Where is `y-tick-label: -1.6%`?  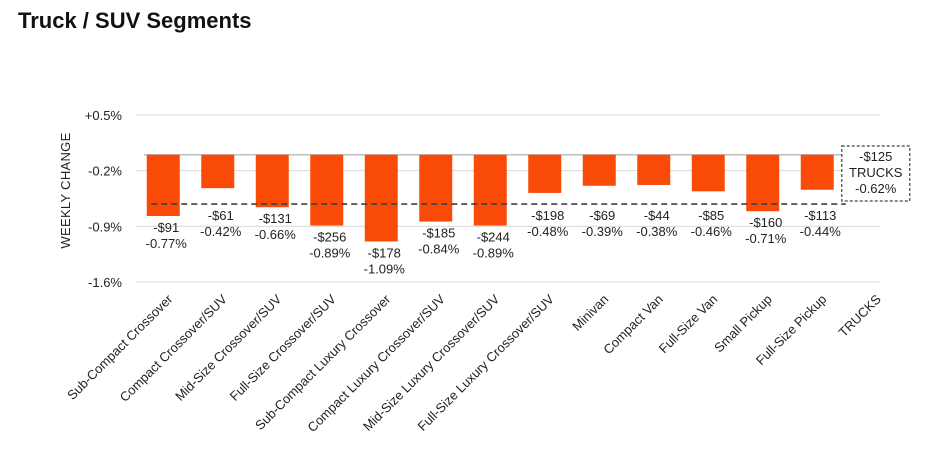
y-tick-label: -1.6% is located at coordinates (105, 282).